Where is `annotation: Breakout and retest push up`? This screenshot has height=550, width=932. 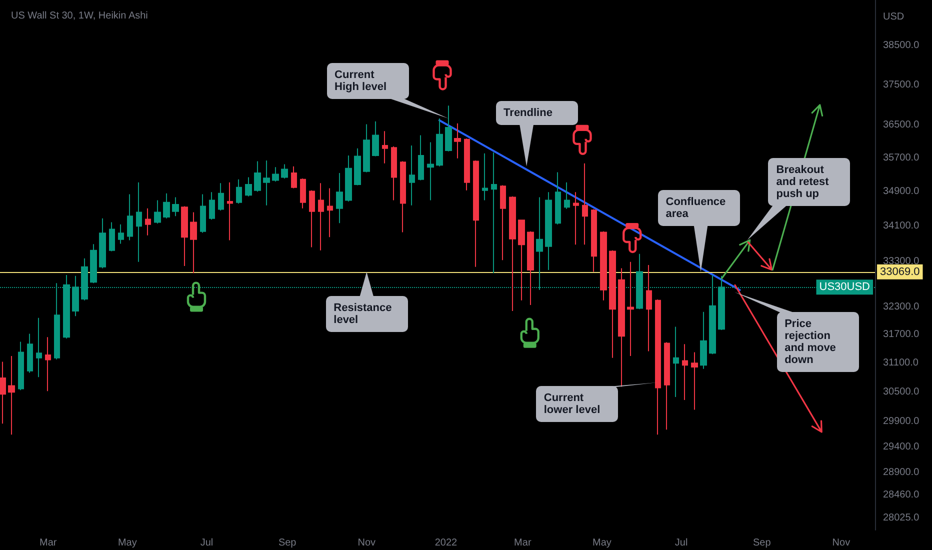 annotation: Breakout and retest push up is located at coordinates (809, 182).